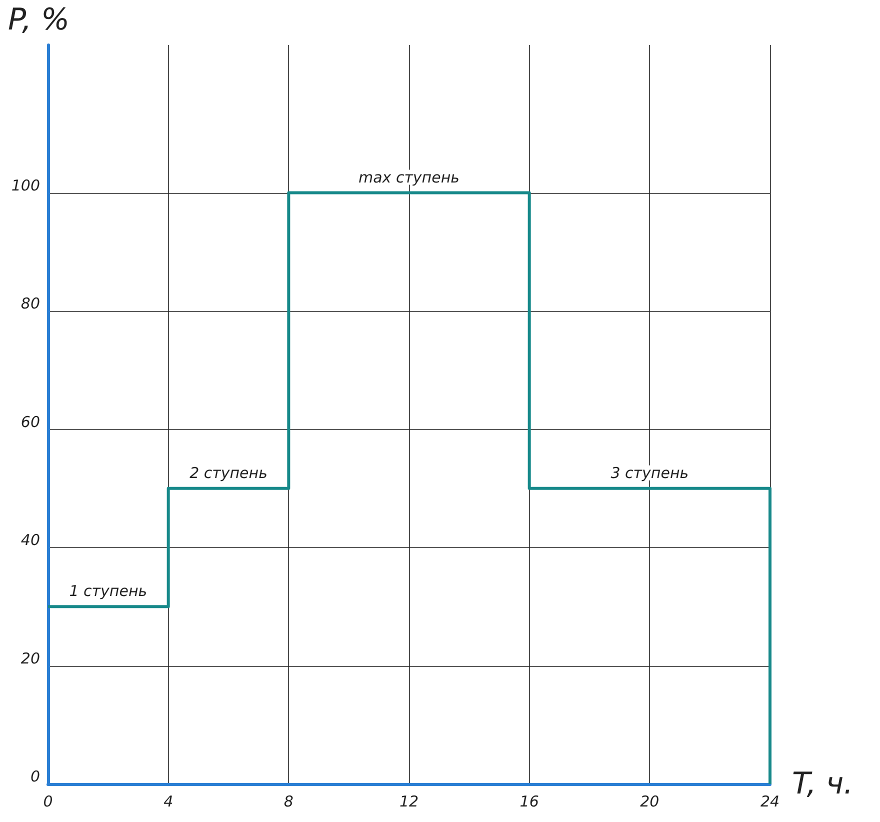  I want to click on y-tick-label: 60, so click(30, 421).